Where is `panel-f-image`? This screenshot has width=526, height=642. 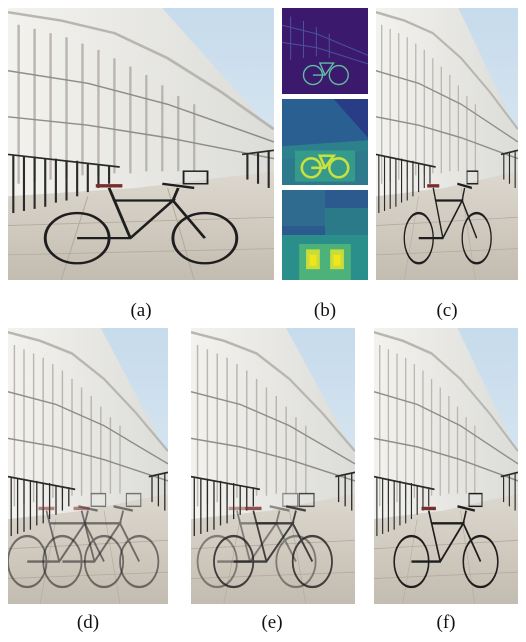 panel-f-image is located at coordinates (446, 466).